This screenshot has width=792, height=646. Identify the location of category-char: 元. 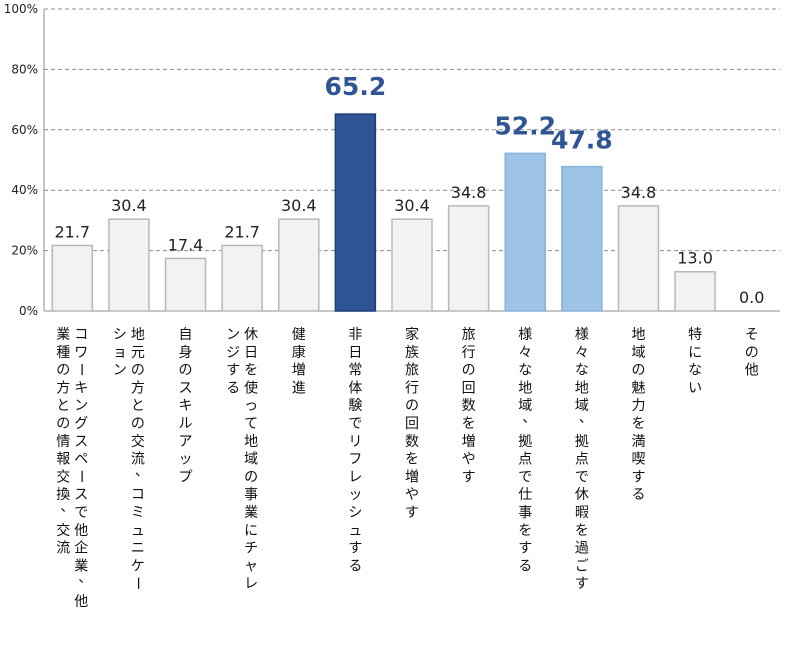
(138, 353).